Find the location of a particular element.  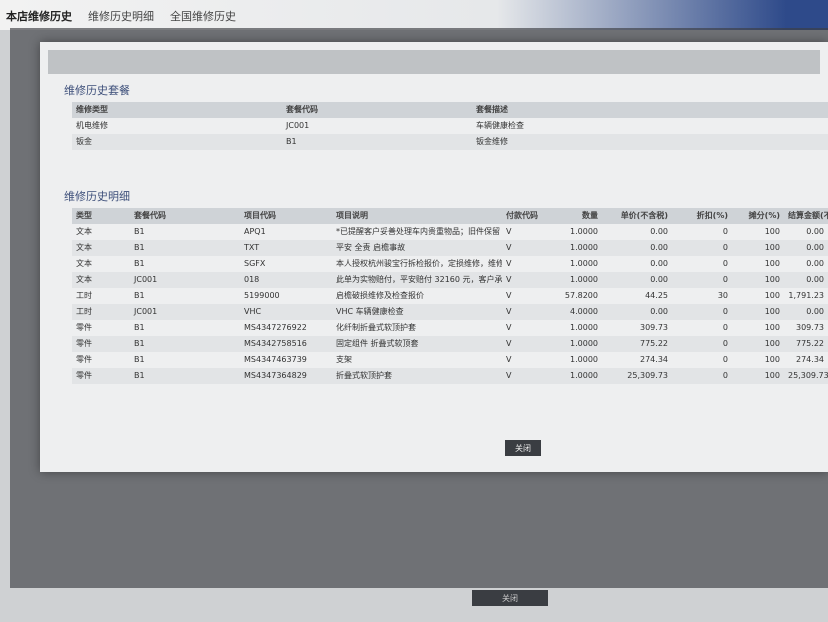

table-cell: 车辆健康检查 is located at coordinates (500, 125).